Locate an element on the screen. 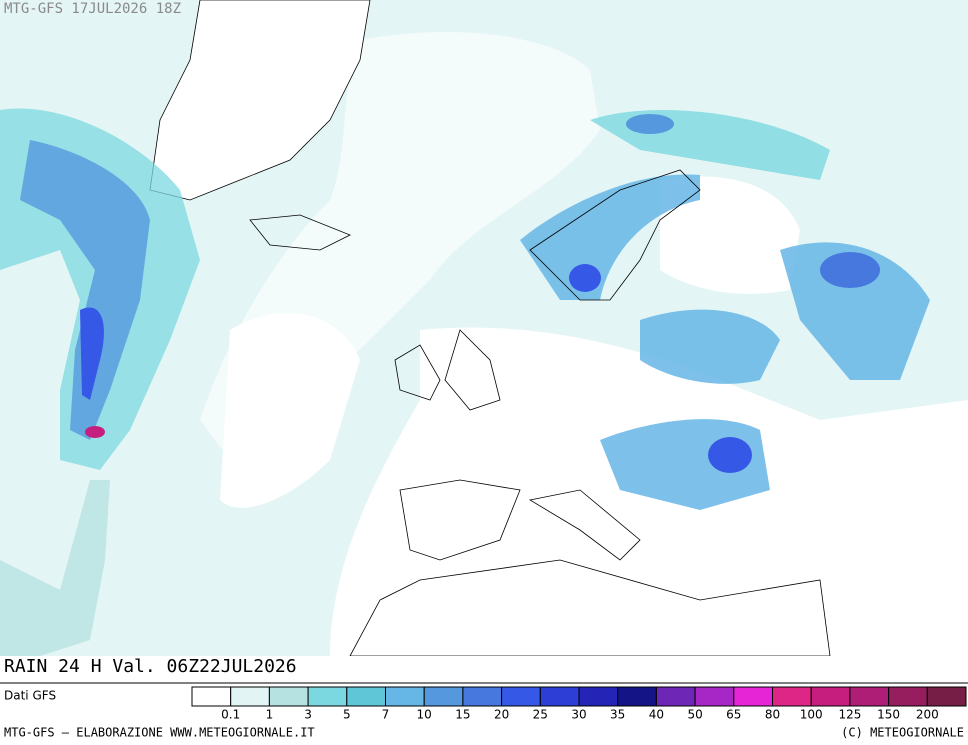 This screenshot has height=745, width=968. legend-label: 150 is located at coordinates (888, 715).